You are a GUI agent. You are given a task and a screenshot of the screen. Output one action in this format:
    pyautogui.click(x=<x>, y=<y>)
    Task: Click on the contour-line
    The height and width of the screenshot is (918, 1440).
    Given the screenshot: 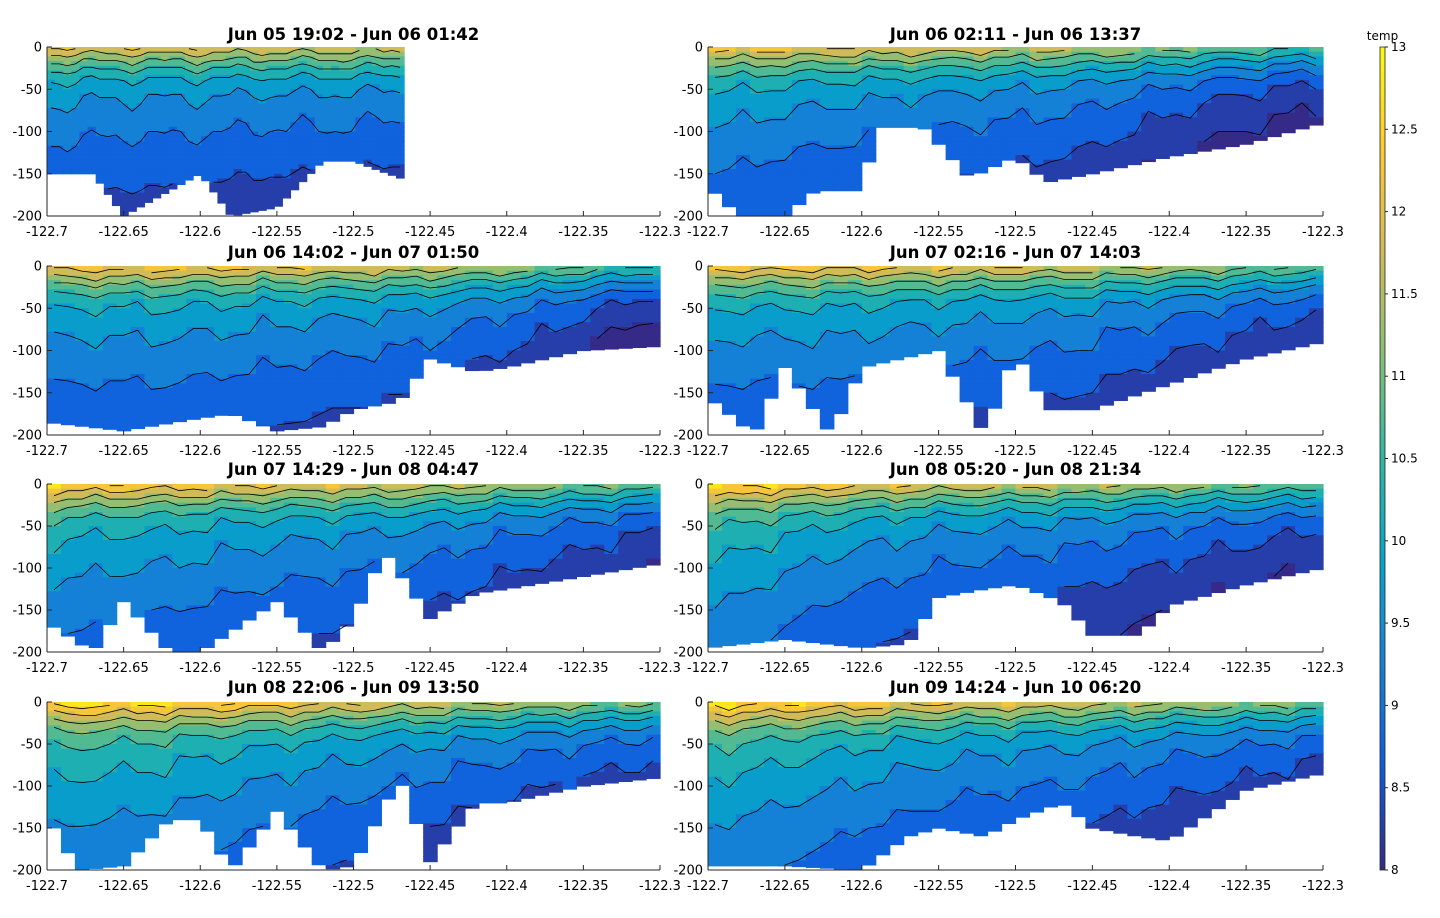 What is the action you would take?
    pyautogui.click(x=1015, y=94)
    